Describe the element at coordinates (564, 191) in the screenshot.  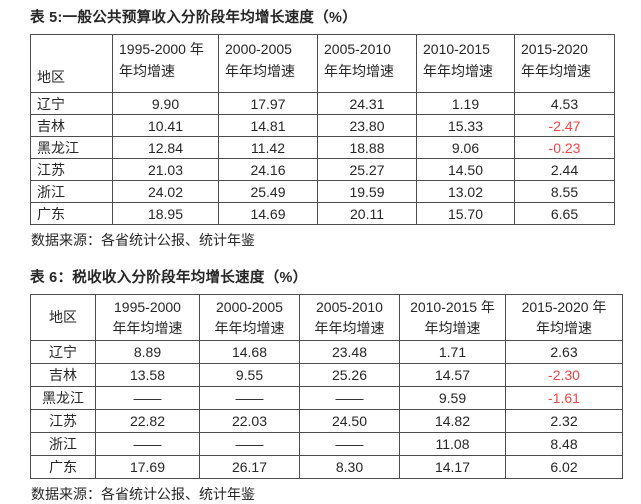
I see `value-cell: 8.55` at that location.